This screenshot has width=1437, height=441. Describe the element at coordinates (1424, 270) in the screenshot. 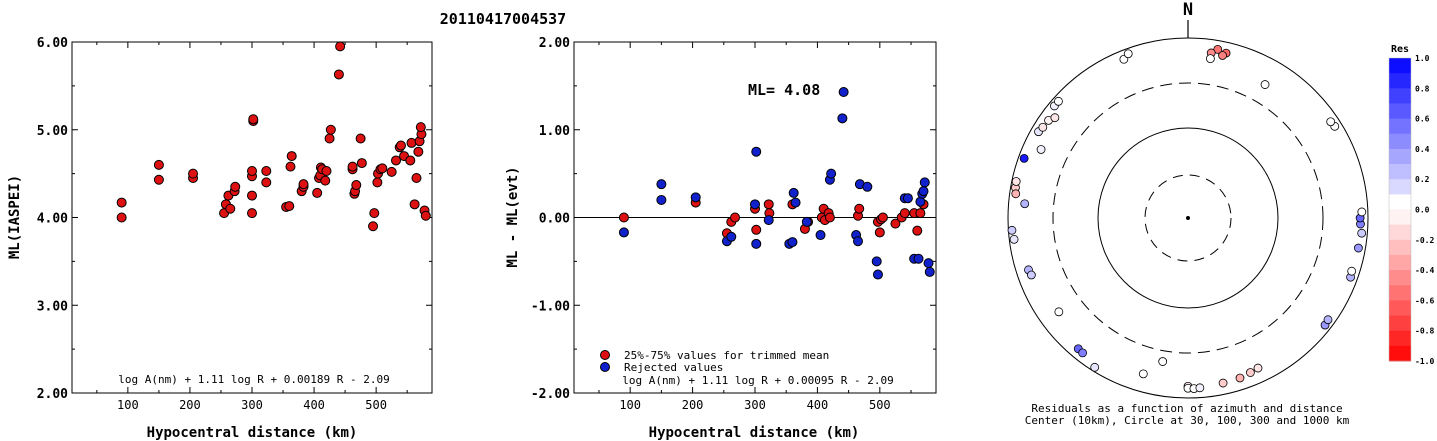

I see `colorbar-tick-label: -0.4` at that location.